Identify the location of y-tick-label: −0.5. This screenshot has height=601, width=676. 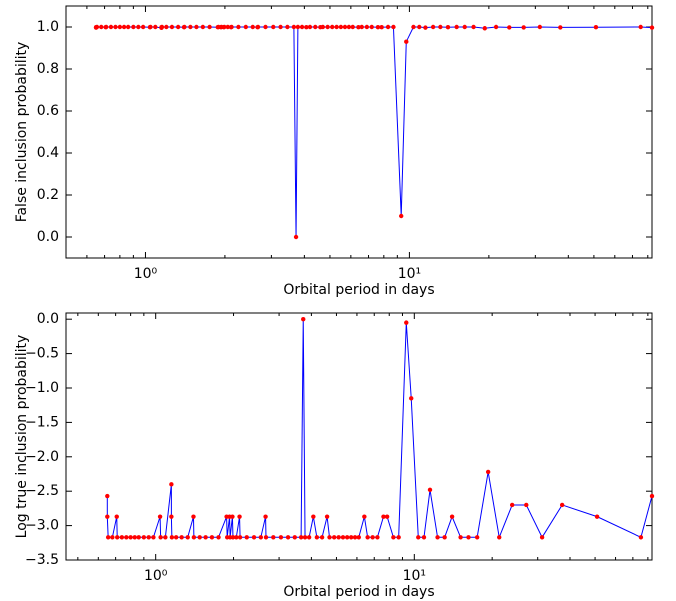
(42, 354).